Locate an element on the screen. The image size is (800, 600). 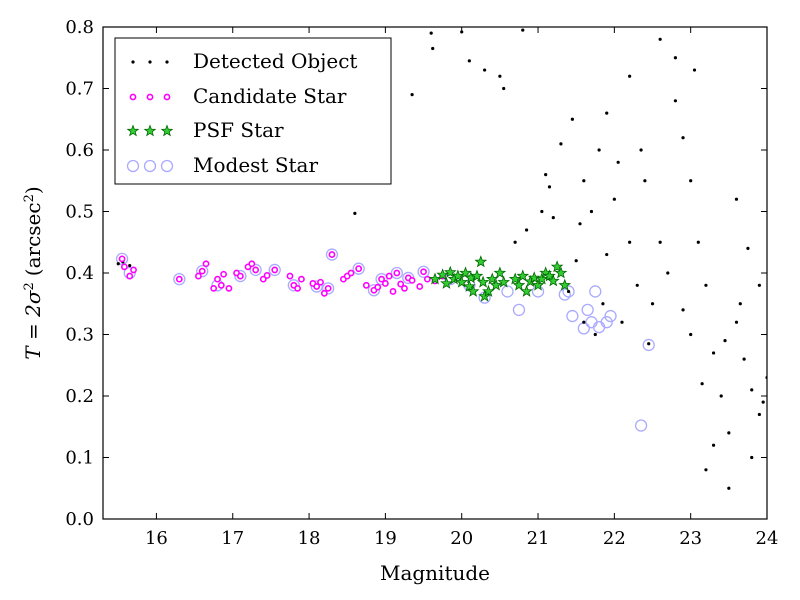
legend-marker-modest is located at coordinates (150, 166).